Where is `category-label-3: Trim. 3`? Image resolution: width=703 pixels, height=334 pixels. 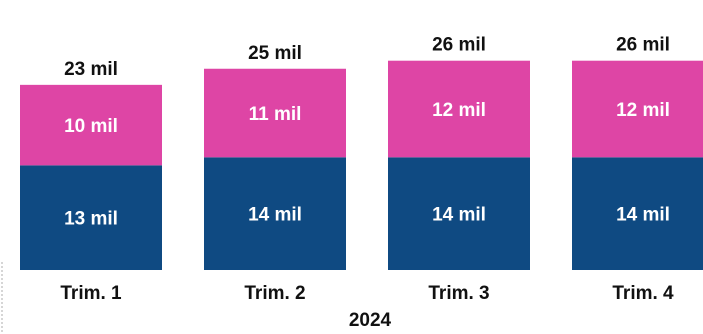 category-label-3: Trim. 3 is located at coordinates (458, 293).